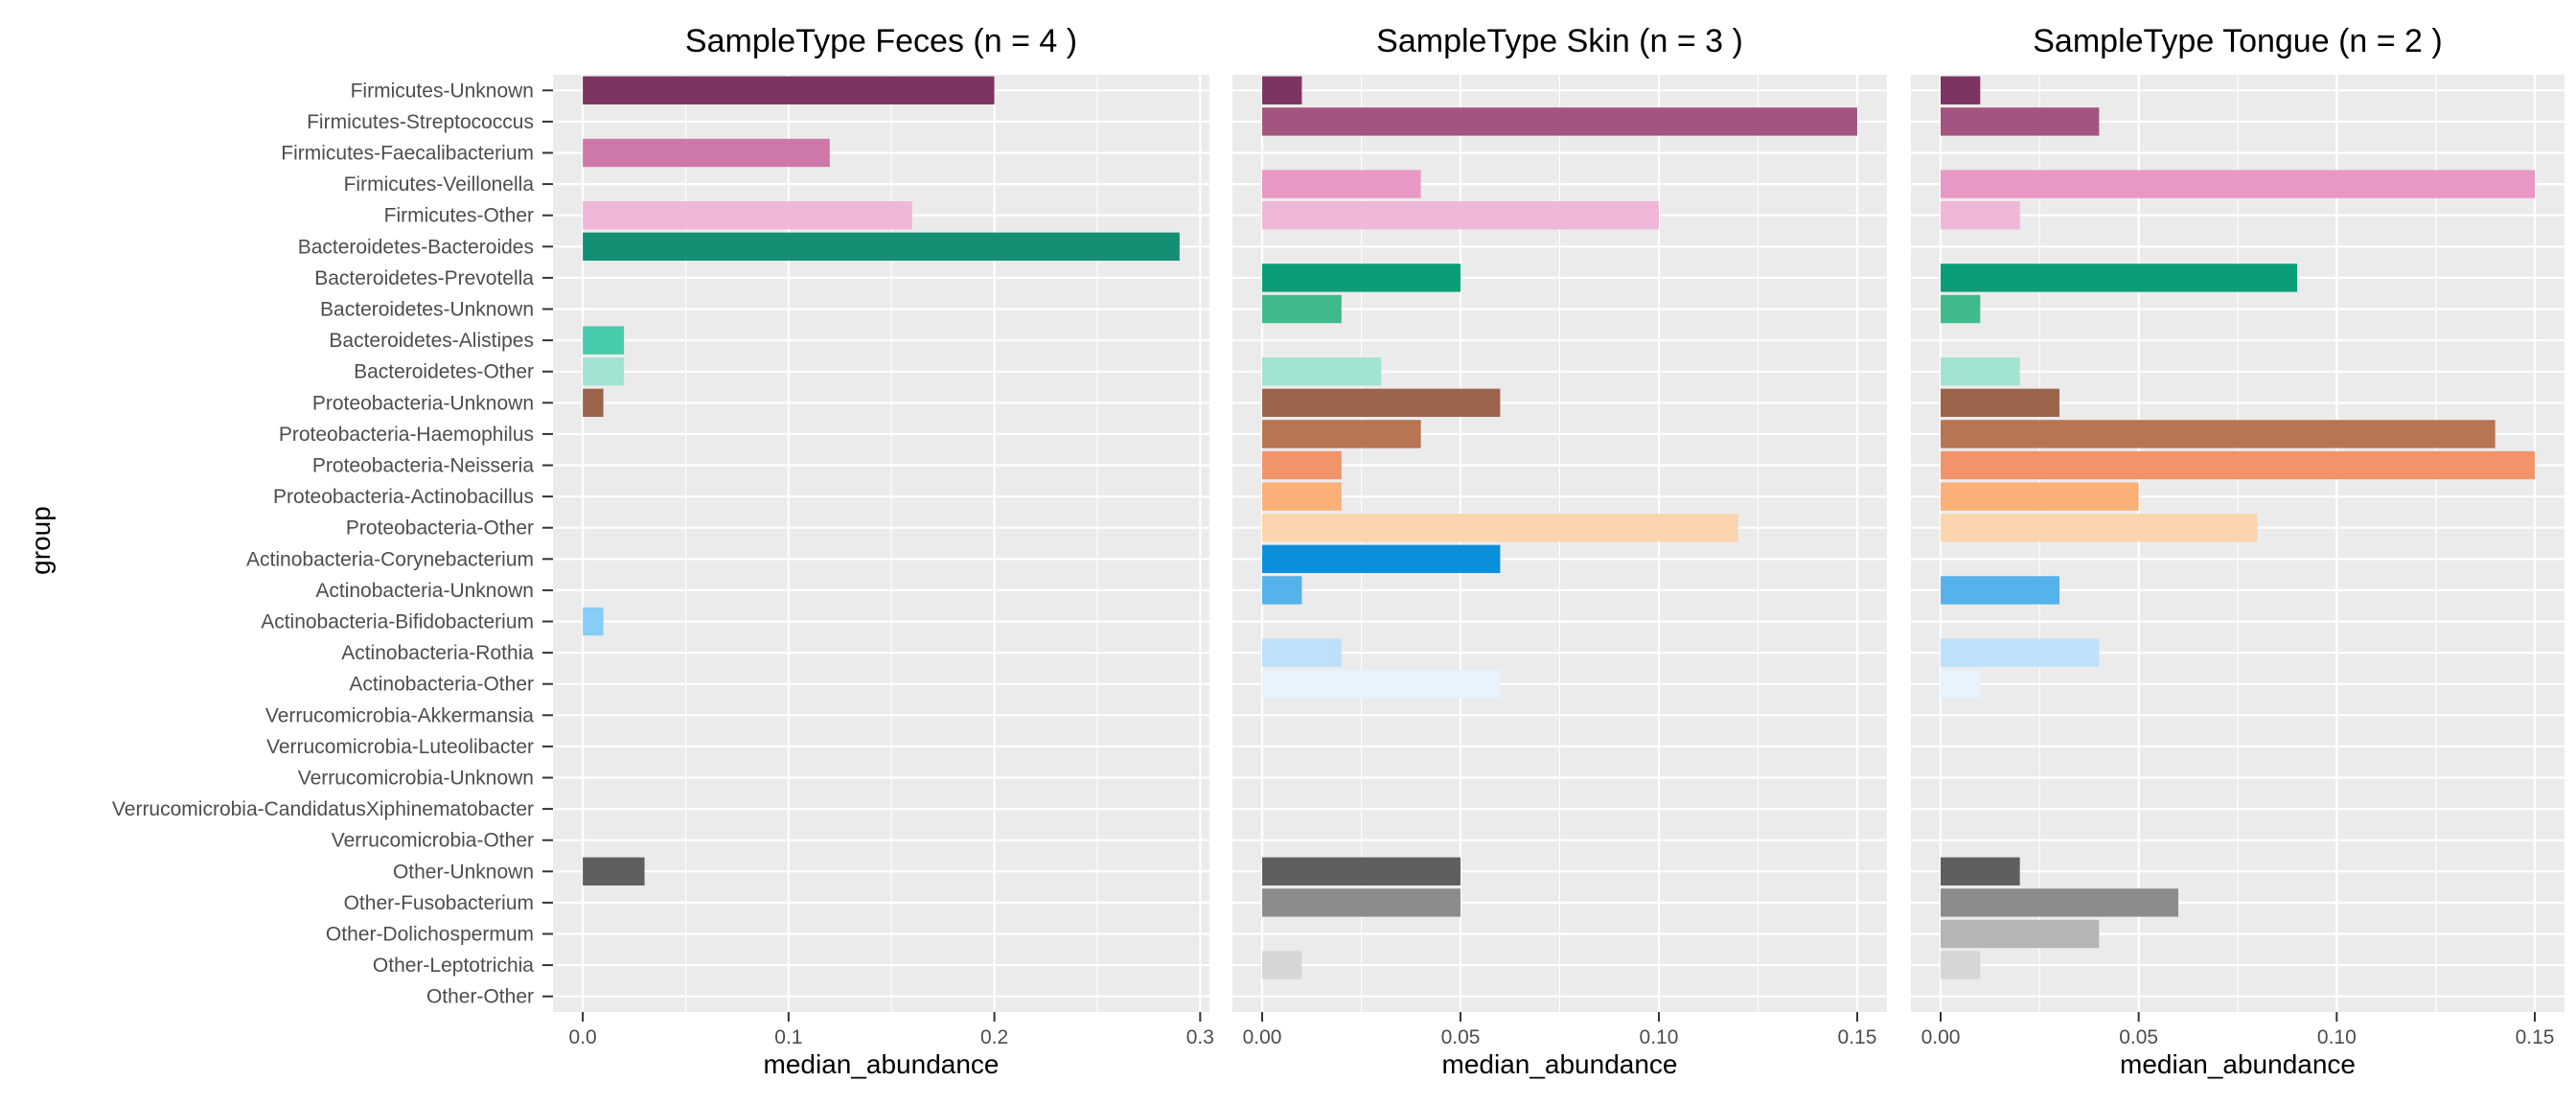  What do you see at coordinates (400, 747) in the screenshot?
I see `category-label-verrucomicrobia-luteolibacter: Verrucomicrobia-Luteolibacter` at bounding box center [400, 747].